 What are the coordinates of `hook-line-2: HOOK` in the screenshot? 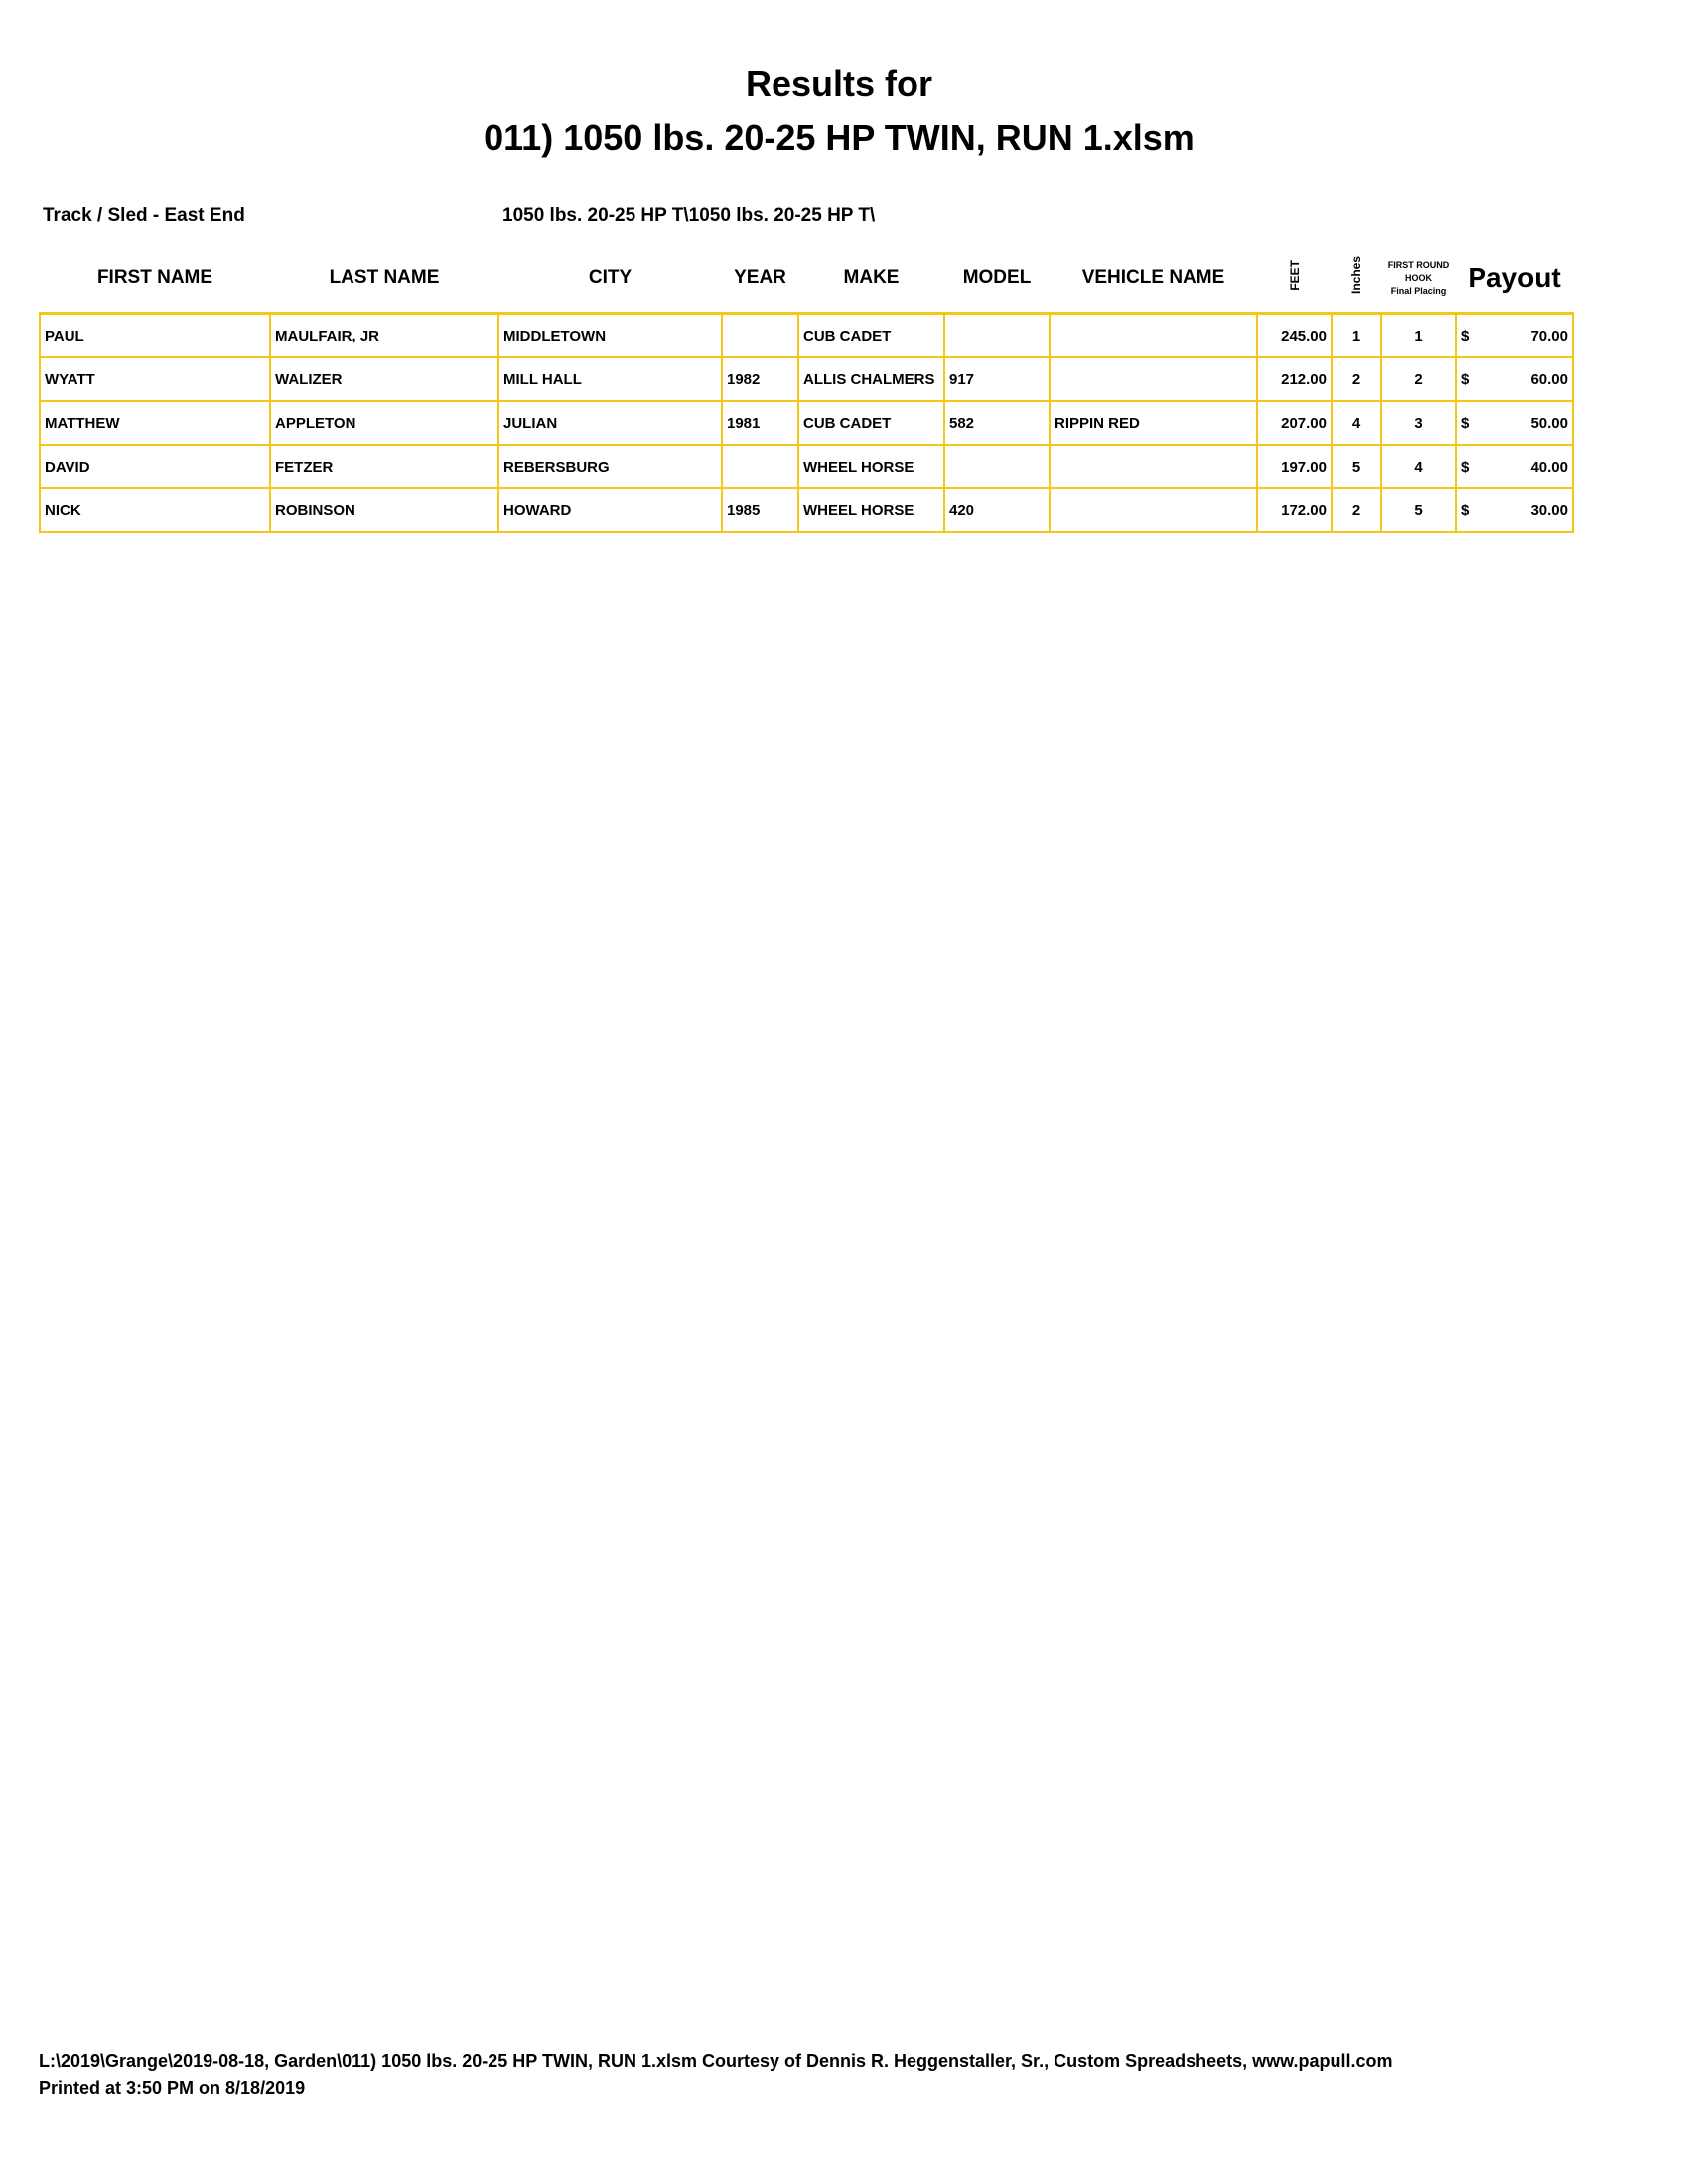 It's located at (1418, 277).